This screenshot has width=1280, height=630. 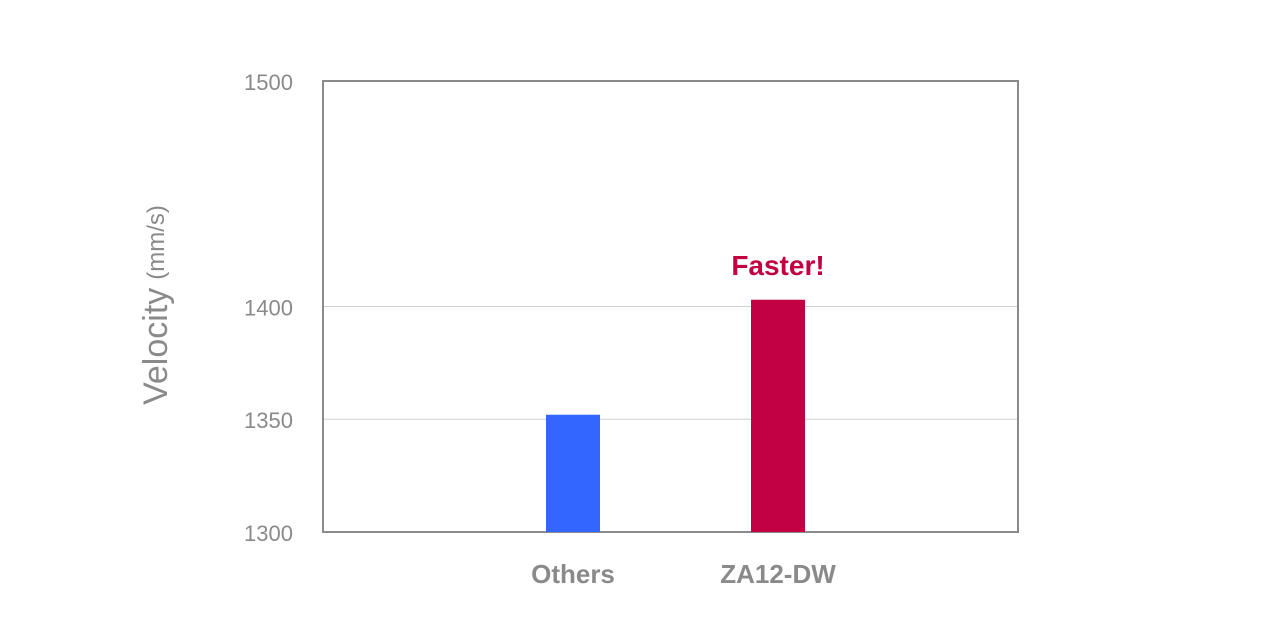 I want to click on y-tick-label: 1300, so click(x=268, y=533).